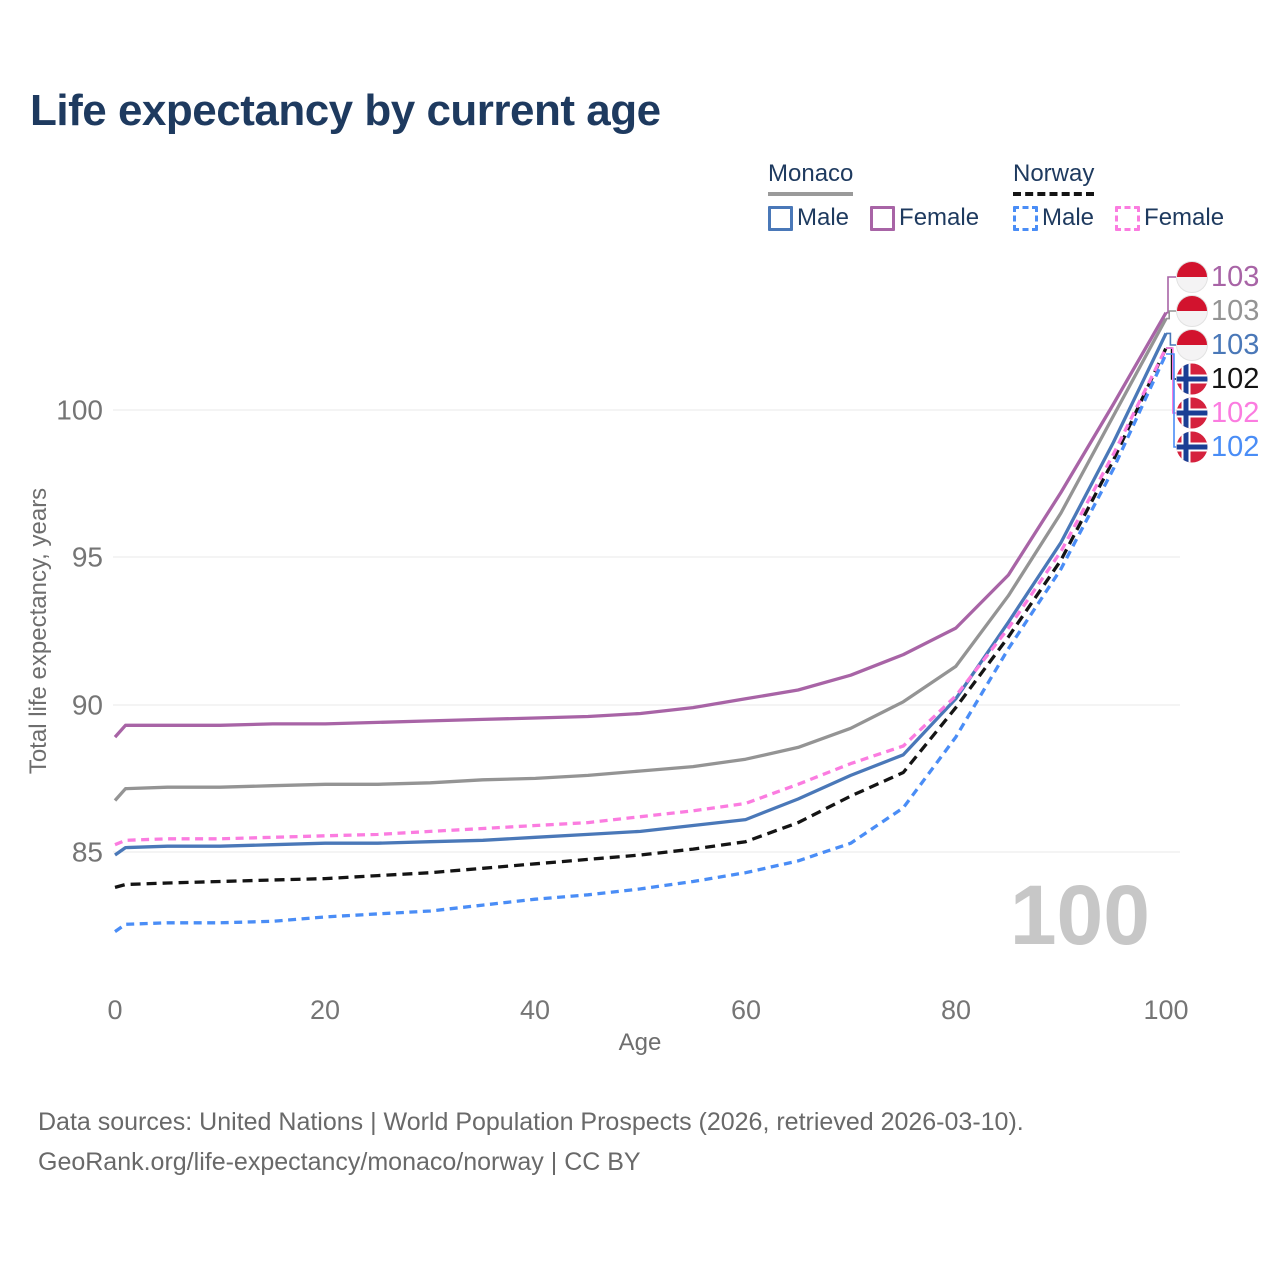 This screenshot has height=1280, width=1280. I want to click on y-axis-title: Total life expectancy, years, so click(38, 631).